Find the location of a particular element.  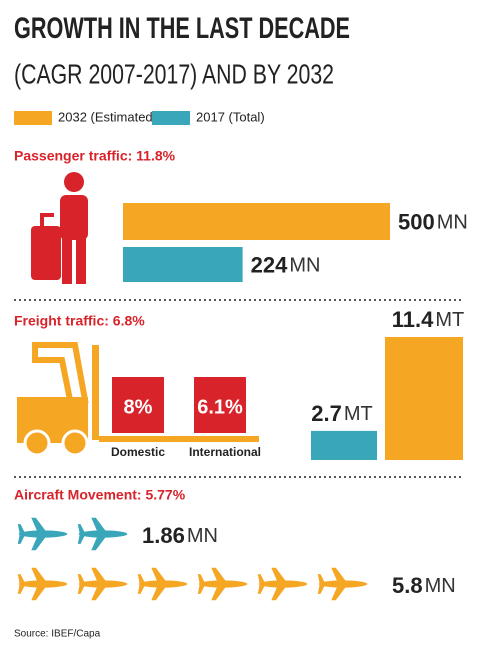

person-icon is located at coordinates (59, 228).